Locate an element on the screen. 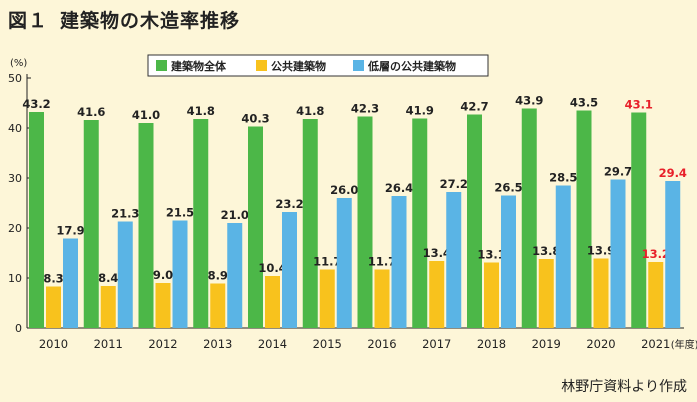 The image size is (697, 402). bar-value-label: 27.2 is located at coordinates (454, 184).